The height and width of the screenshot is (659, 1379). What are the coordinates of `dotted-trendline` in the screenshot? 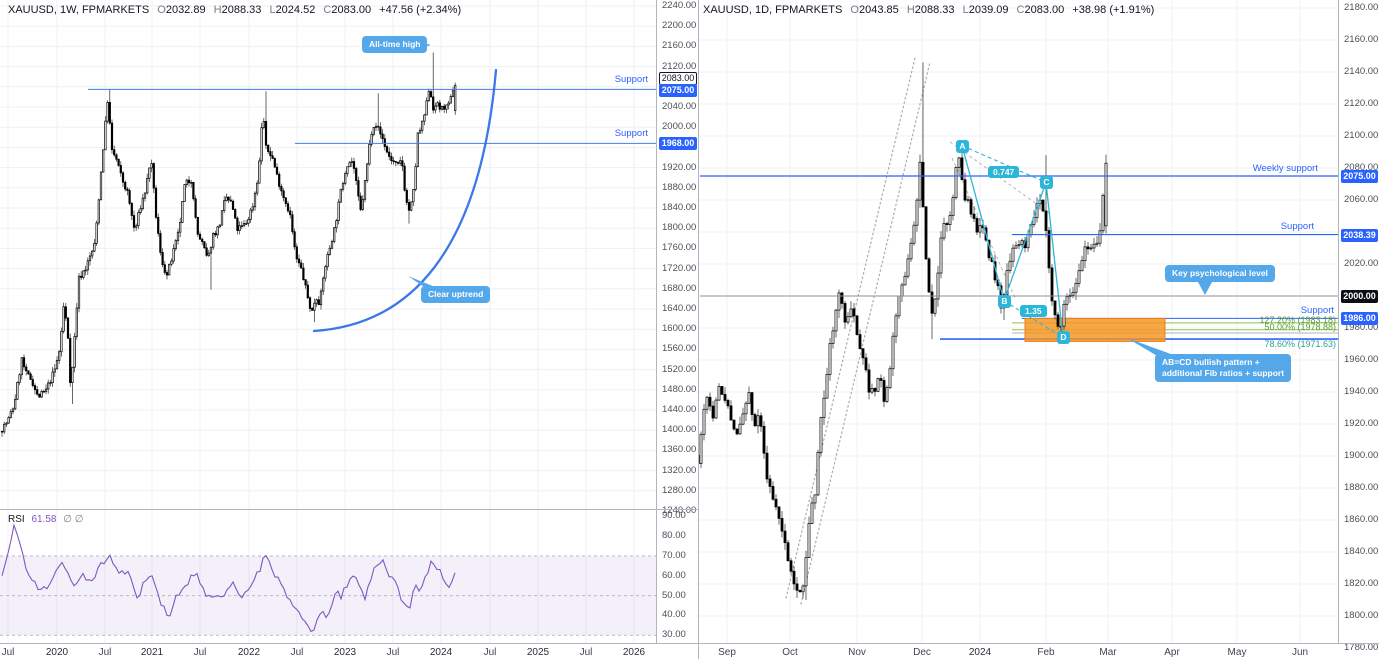 It's located at (865, 333).